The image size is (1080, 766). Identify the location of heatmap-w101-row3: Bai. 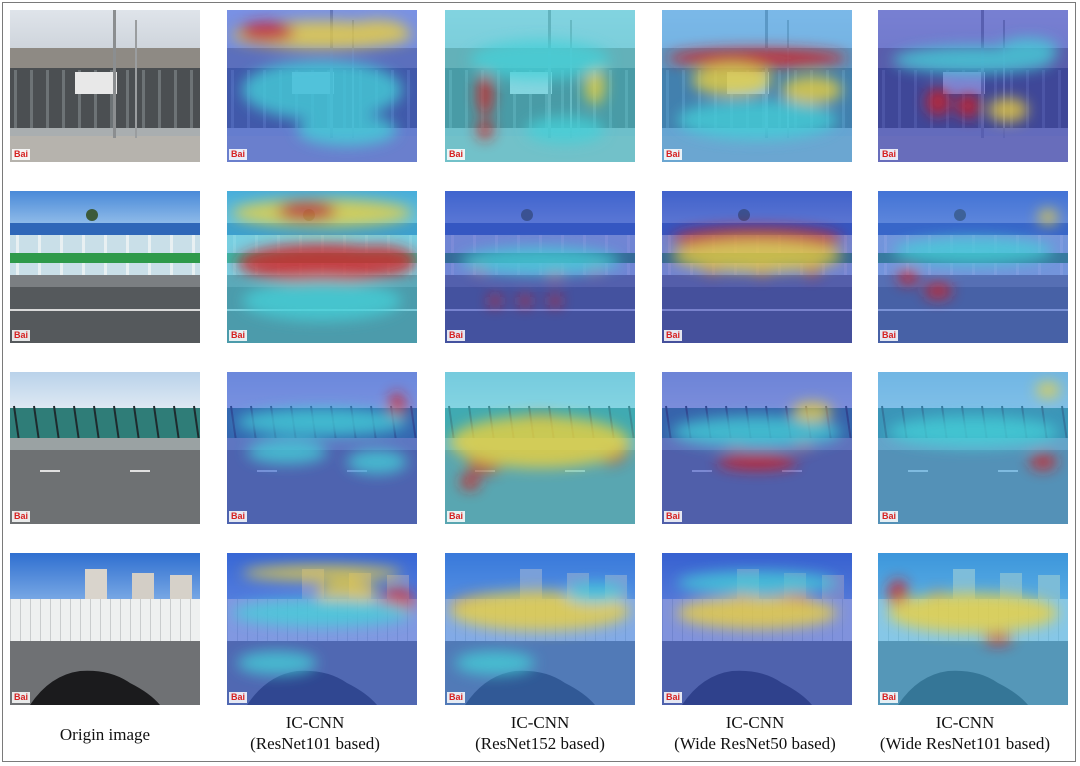
(973, 448).